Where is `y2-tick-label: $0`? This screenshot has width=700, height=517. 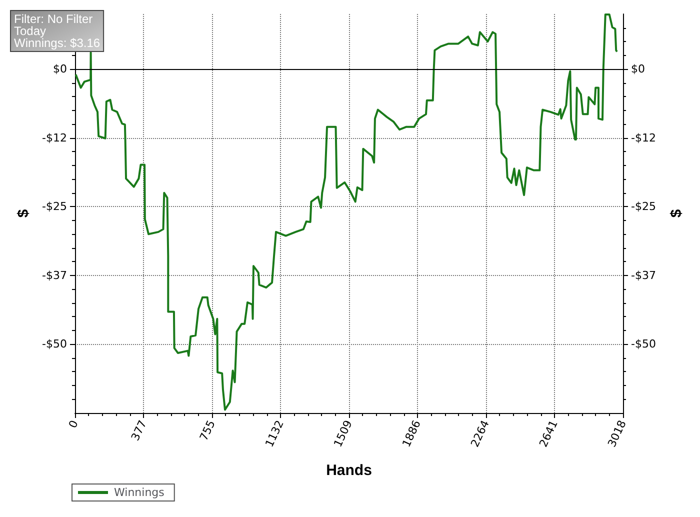
y2-tick-label: $0 is located at coordinates (638, 69).